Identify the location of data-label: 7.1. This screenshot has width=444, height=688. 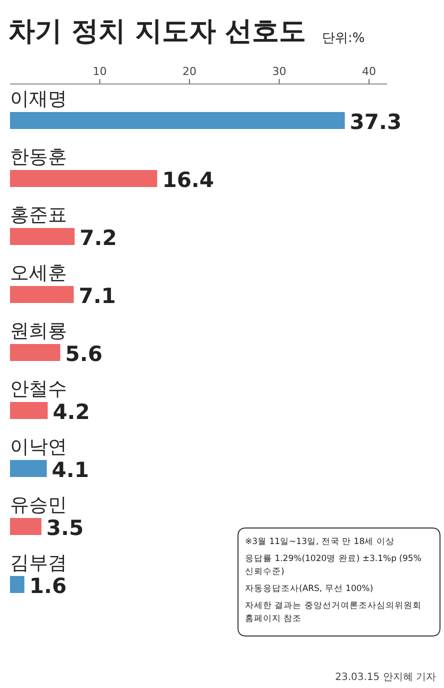
(97, 296).